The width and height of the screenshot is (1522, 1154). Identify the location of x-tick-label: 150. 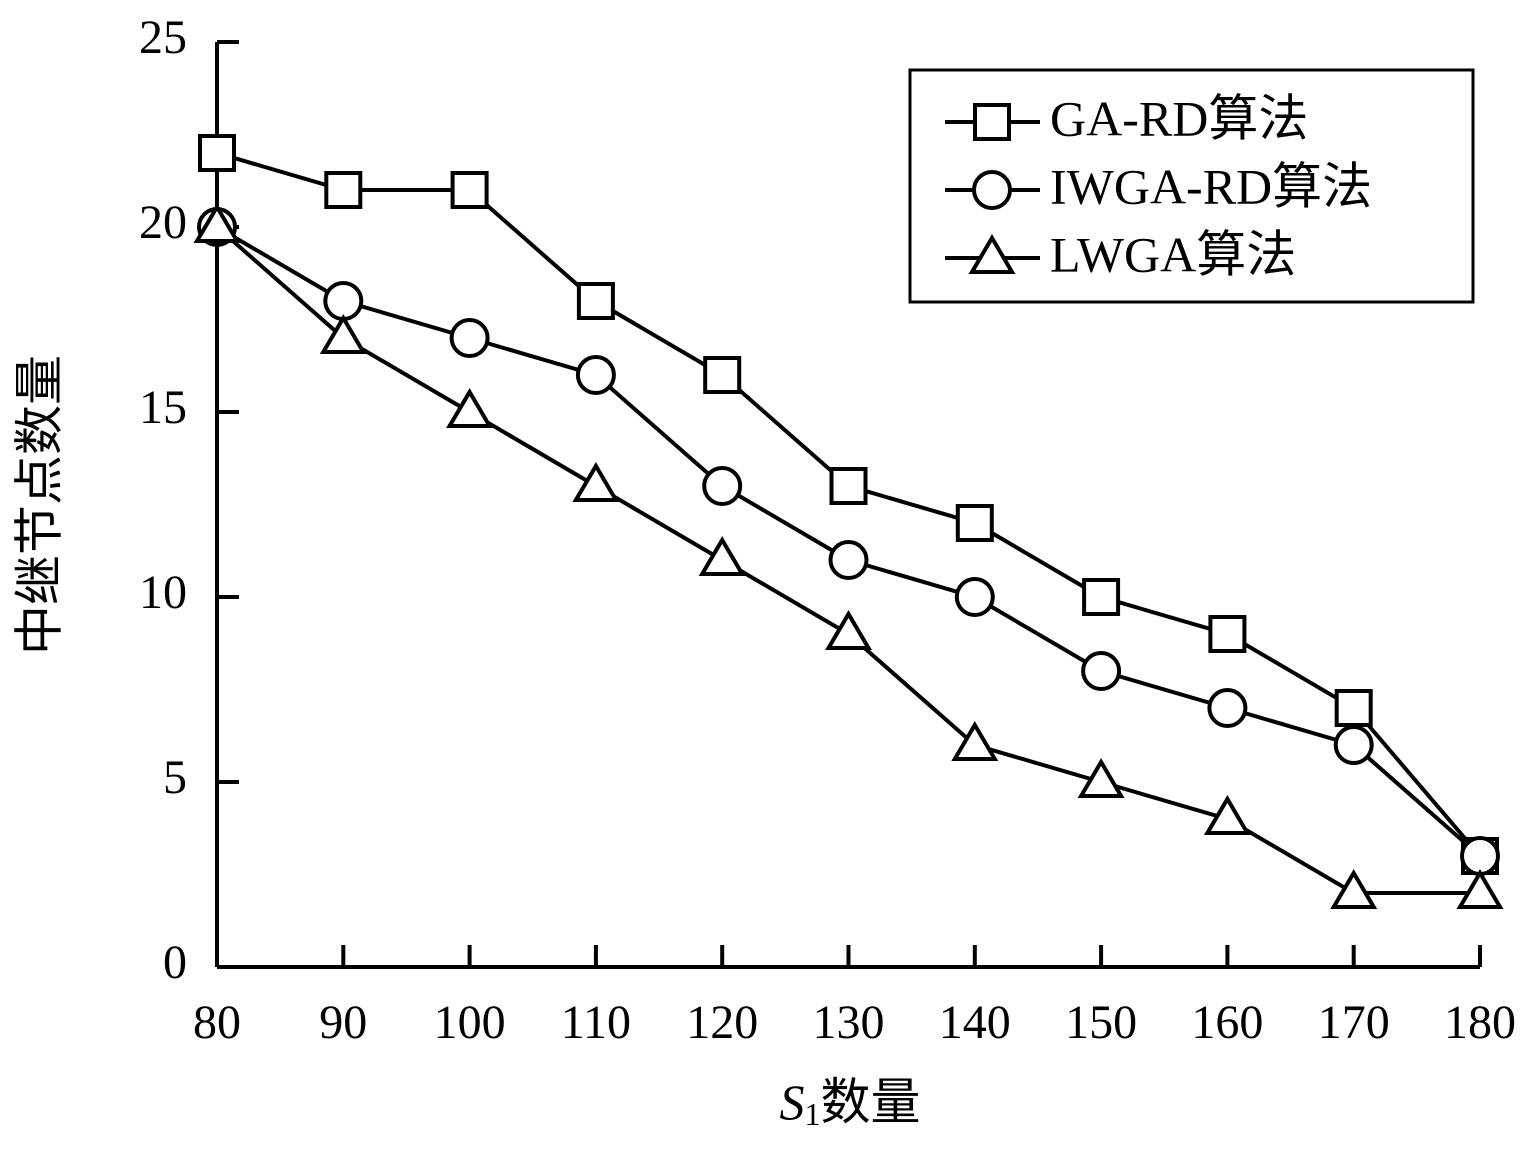
(1101, 1022).